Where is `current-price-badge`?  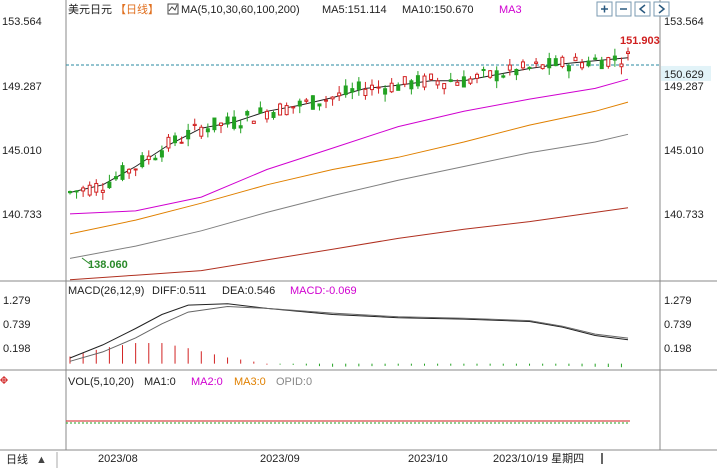
current-price-badge is located at coordinates (686, 73).